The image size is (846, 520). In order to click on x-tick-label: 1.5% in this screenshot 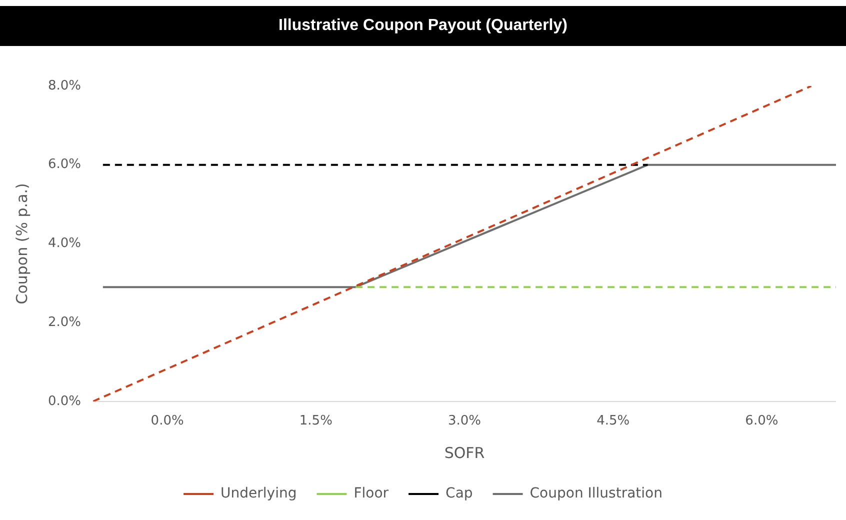, I will do `click(315, 421)`.